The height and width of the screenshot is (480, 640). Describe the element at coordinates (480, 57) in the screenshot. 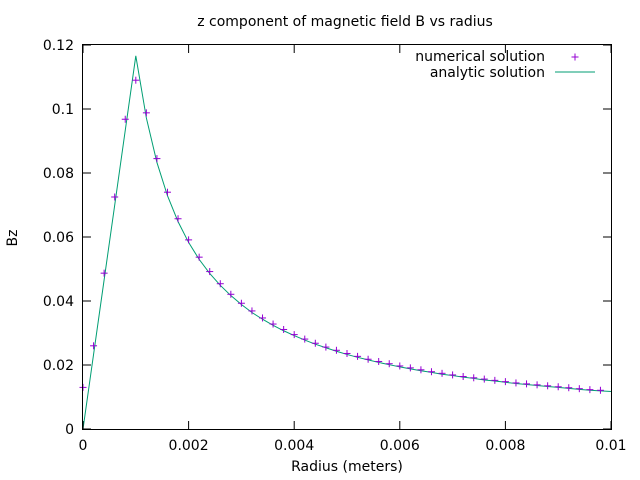

I see `legend-label-numerical: numerical solution` at that location.